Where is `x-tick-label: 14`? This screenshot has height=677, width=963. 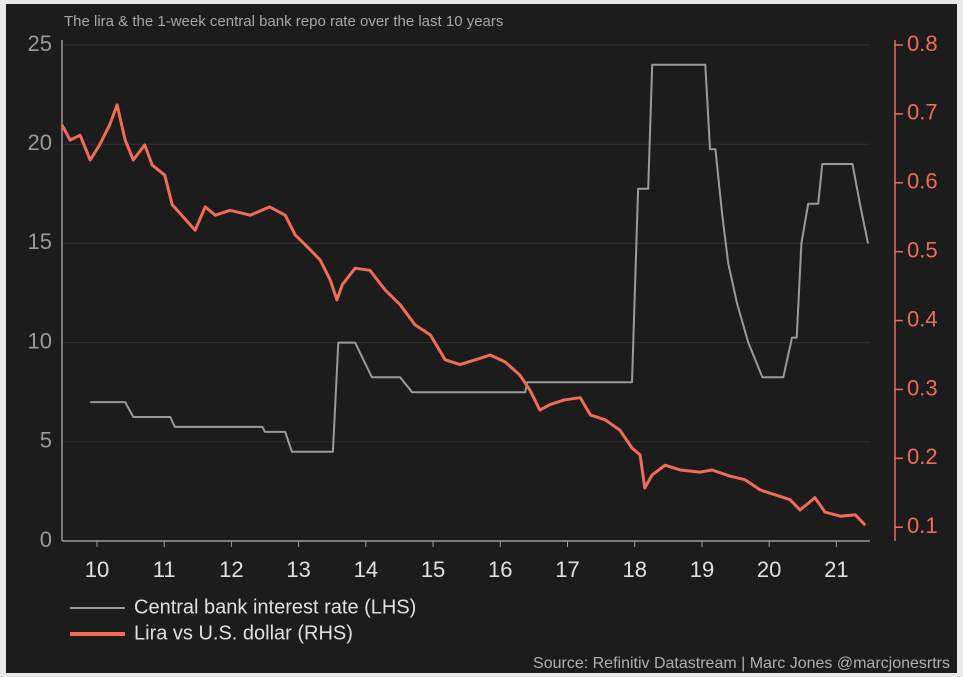 x-tick-label: 14 is located at coordinates (366, 569).